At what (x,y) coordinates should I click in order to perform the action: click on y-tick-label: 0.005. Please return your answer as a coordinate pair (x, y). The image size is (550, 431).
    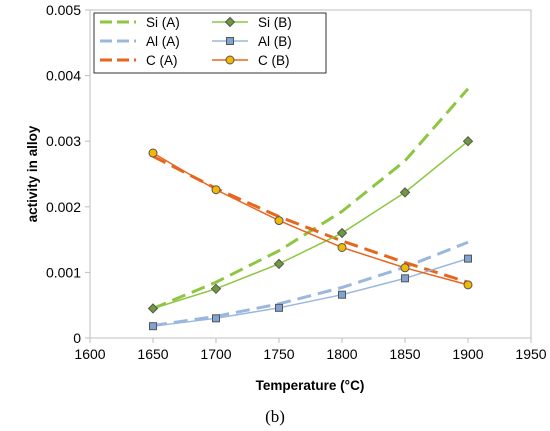
    Looking at the image, I should click on (63, 10).